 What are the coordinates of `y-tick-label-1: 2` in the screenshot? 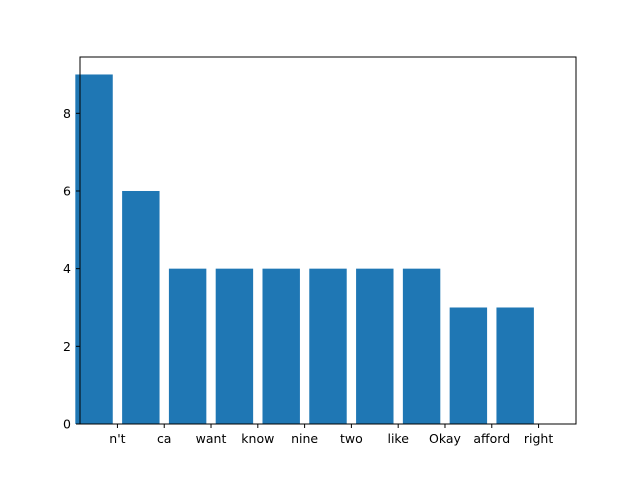 It's located at (67, 346).